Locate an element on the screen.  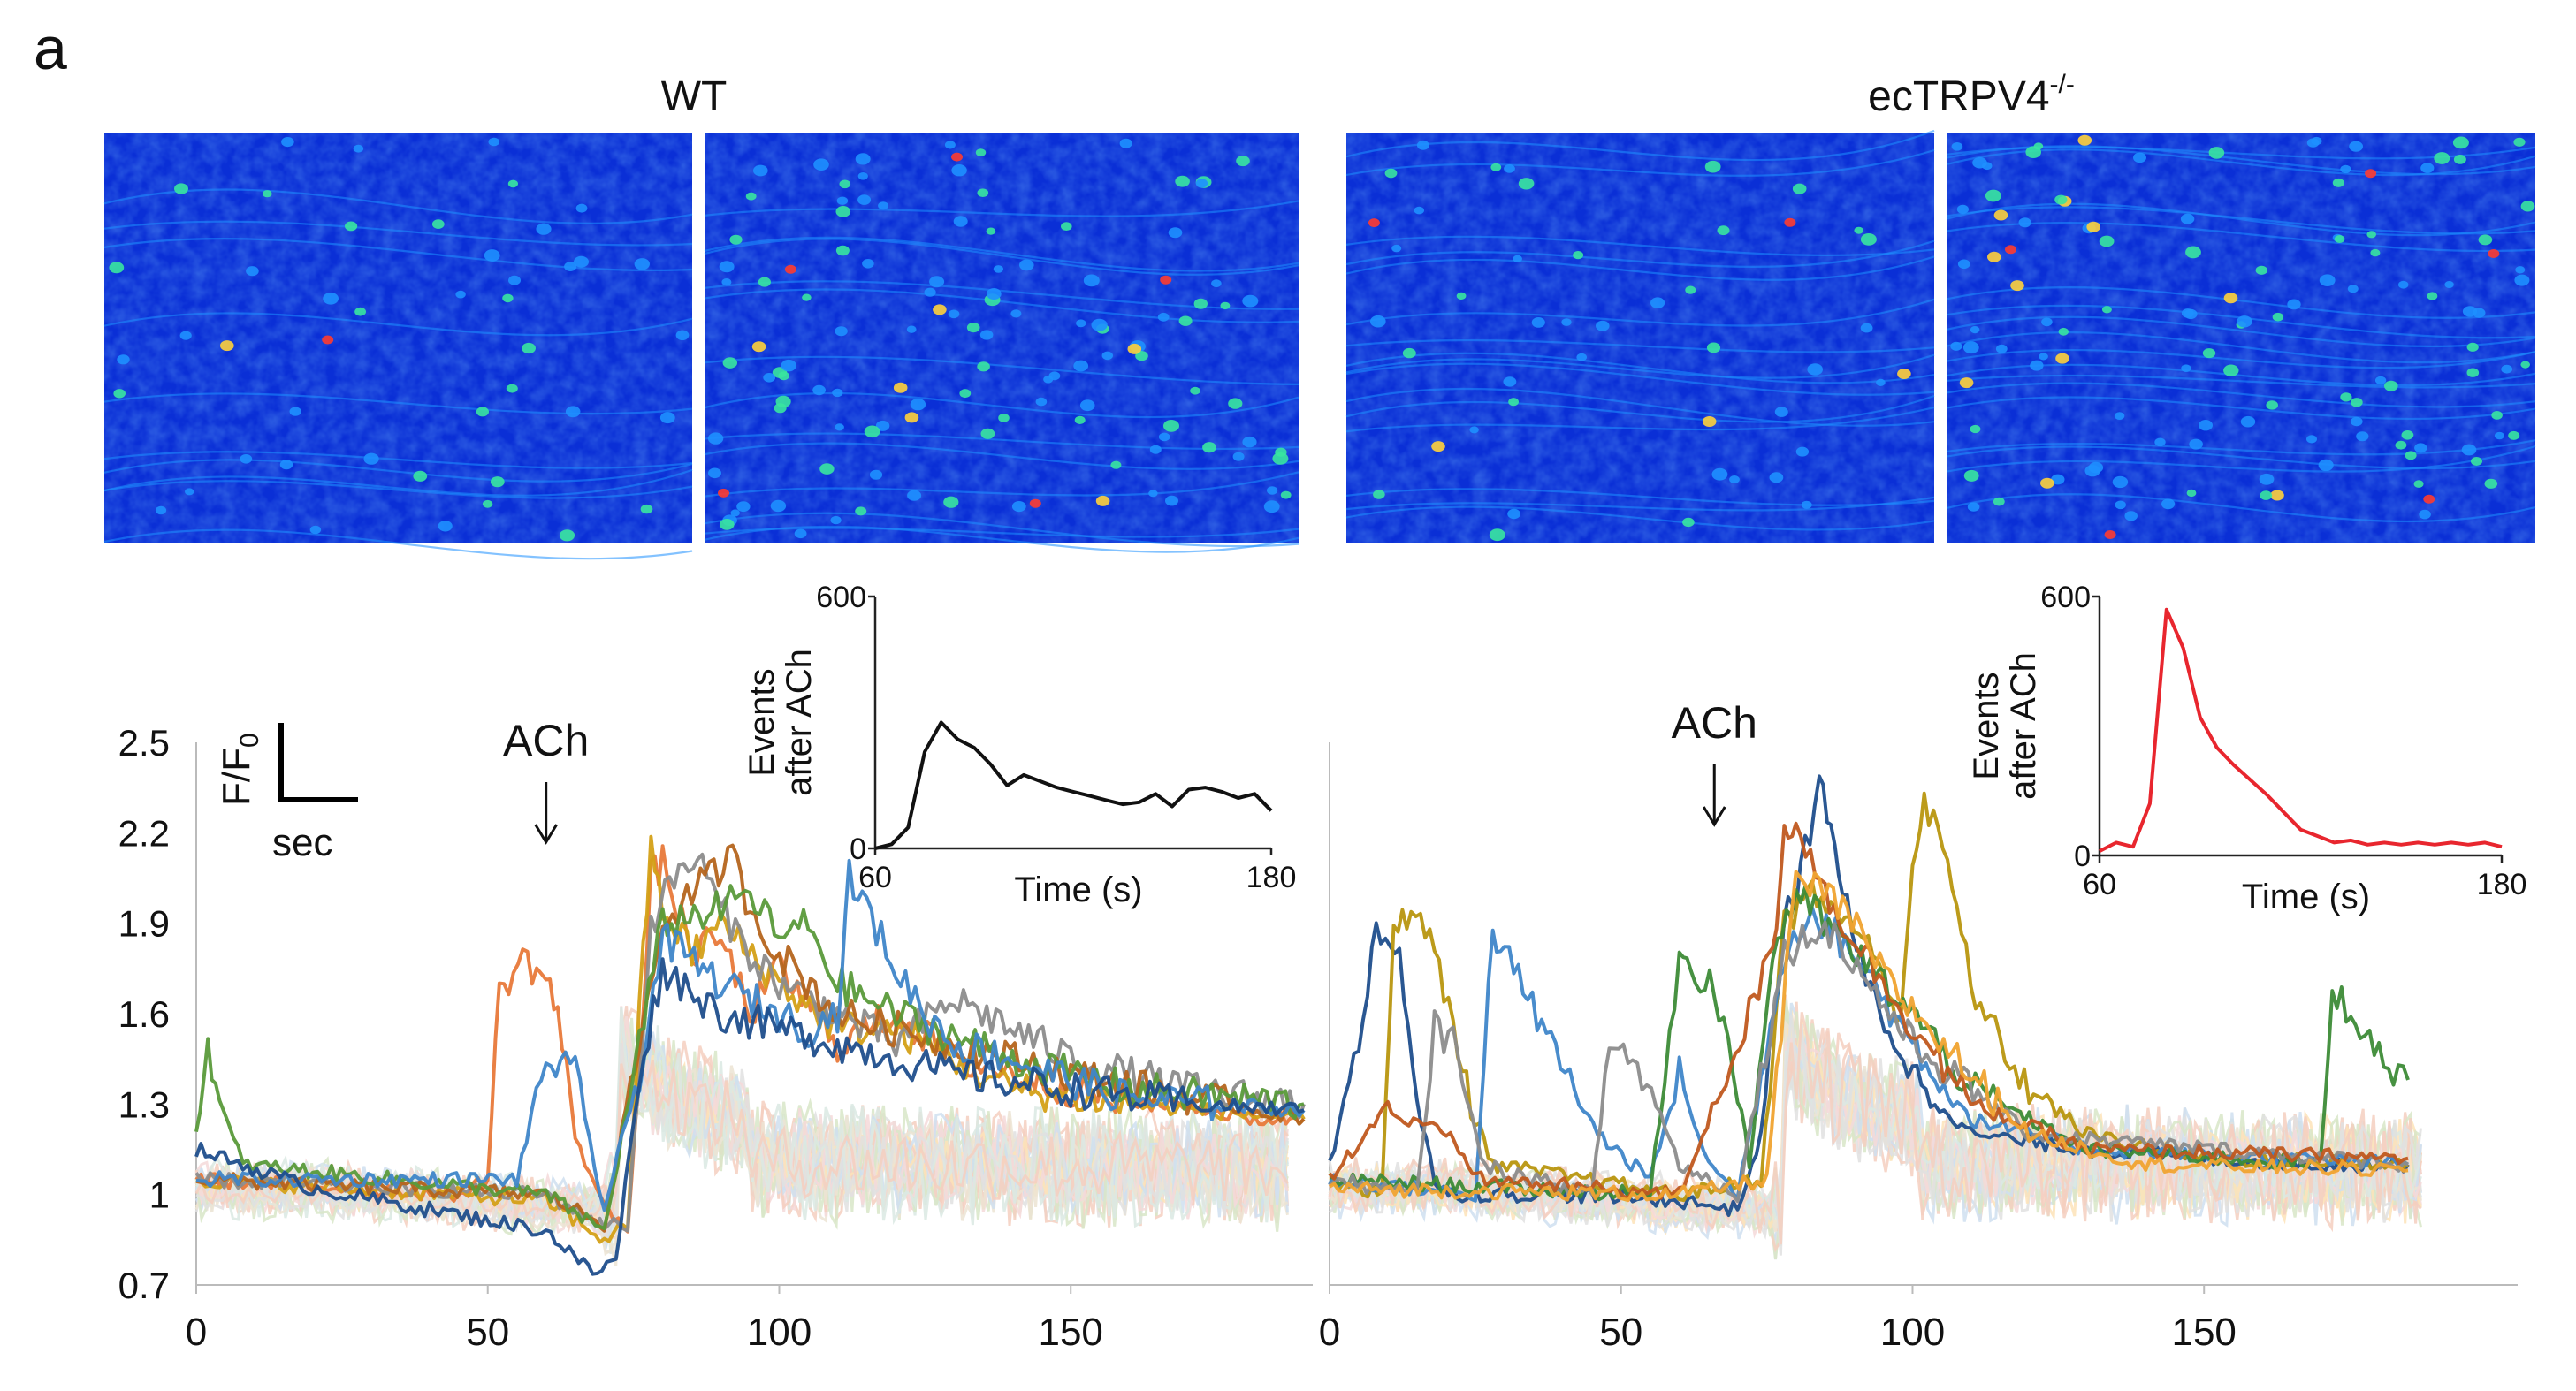
series-line-trace-green is located at coordinates (749, 1057).